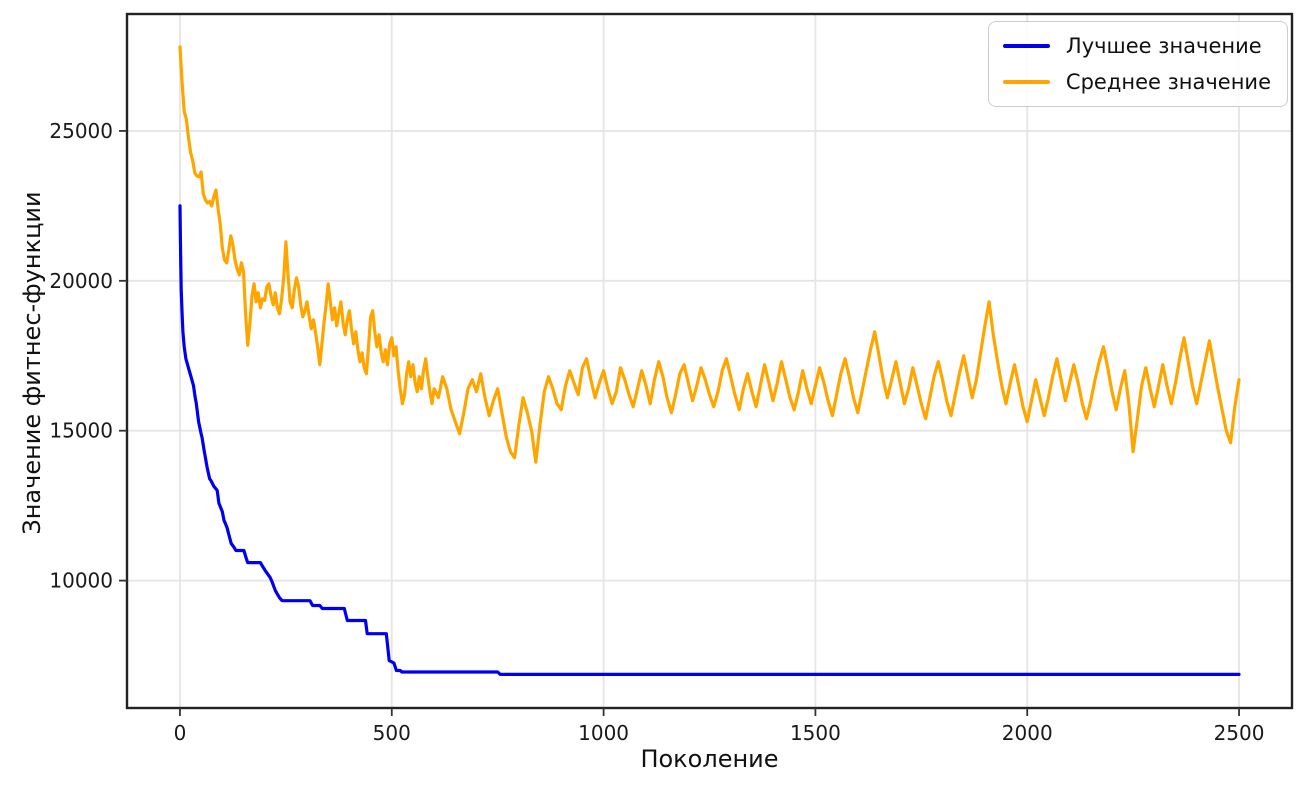 This screenshot has height=789, width=1305. Describe the element at coordinates (1026, 46) in the screenshot. I see `best-line-sample-icon` at that location.